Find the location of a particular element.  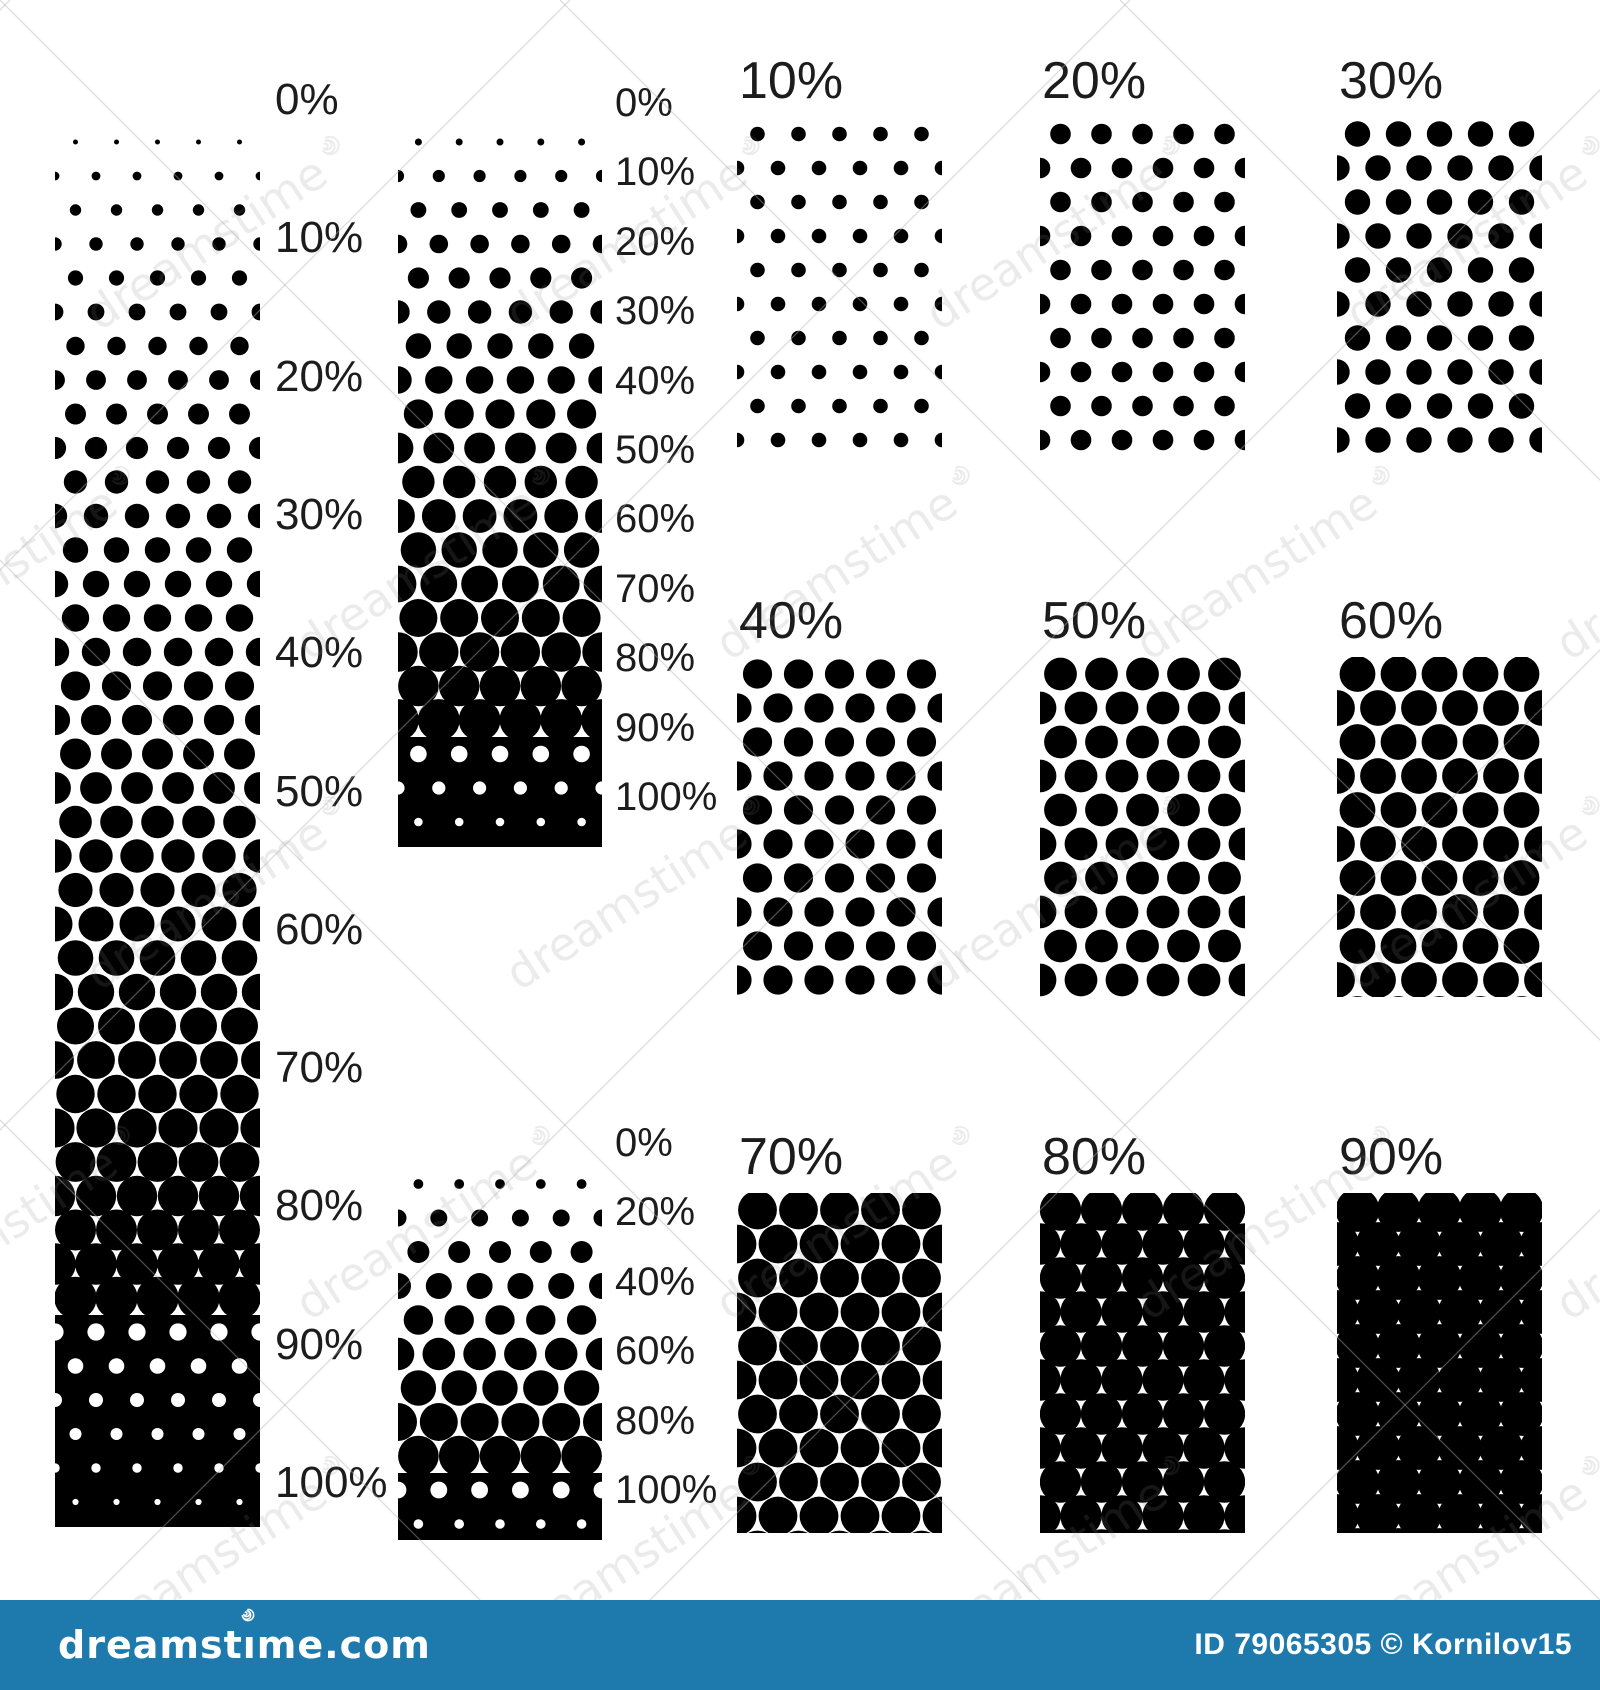

gradient-bar-small-label-40%: 40% is located at coordinates (655, 1282).